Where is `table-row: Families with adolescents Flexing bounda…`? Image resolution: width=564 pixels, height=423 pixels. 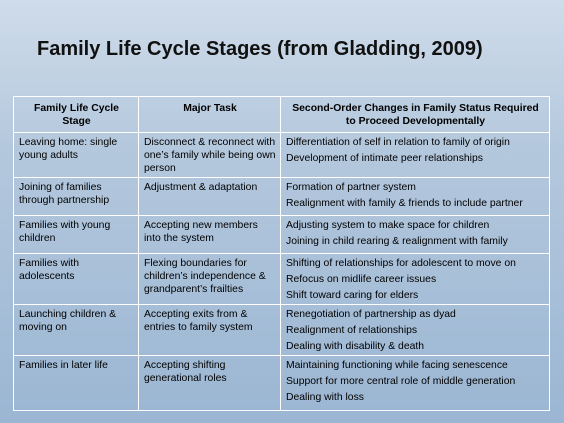 table-row: Families with adolescents Flexing bounda… is located at coordinates (281, 279).